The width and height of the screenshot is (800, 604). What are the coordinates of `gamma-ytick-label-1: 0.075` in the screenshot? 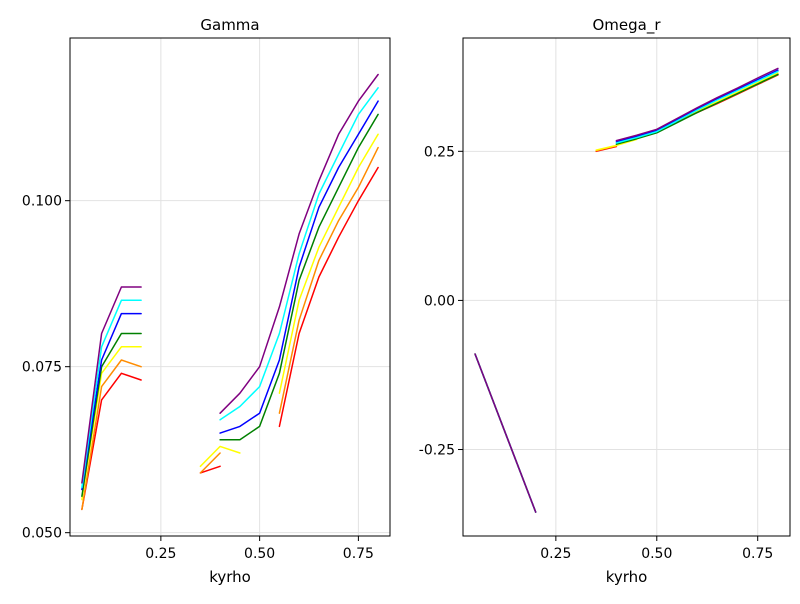 It's located at (42, 368).